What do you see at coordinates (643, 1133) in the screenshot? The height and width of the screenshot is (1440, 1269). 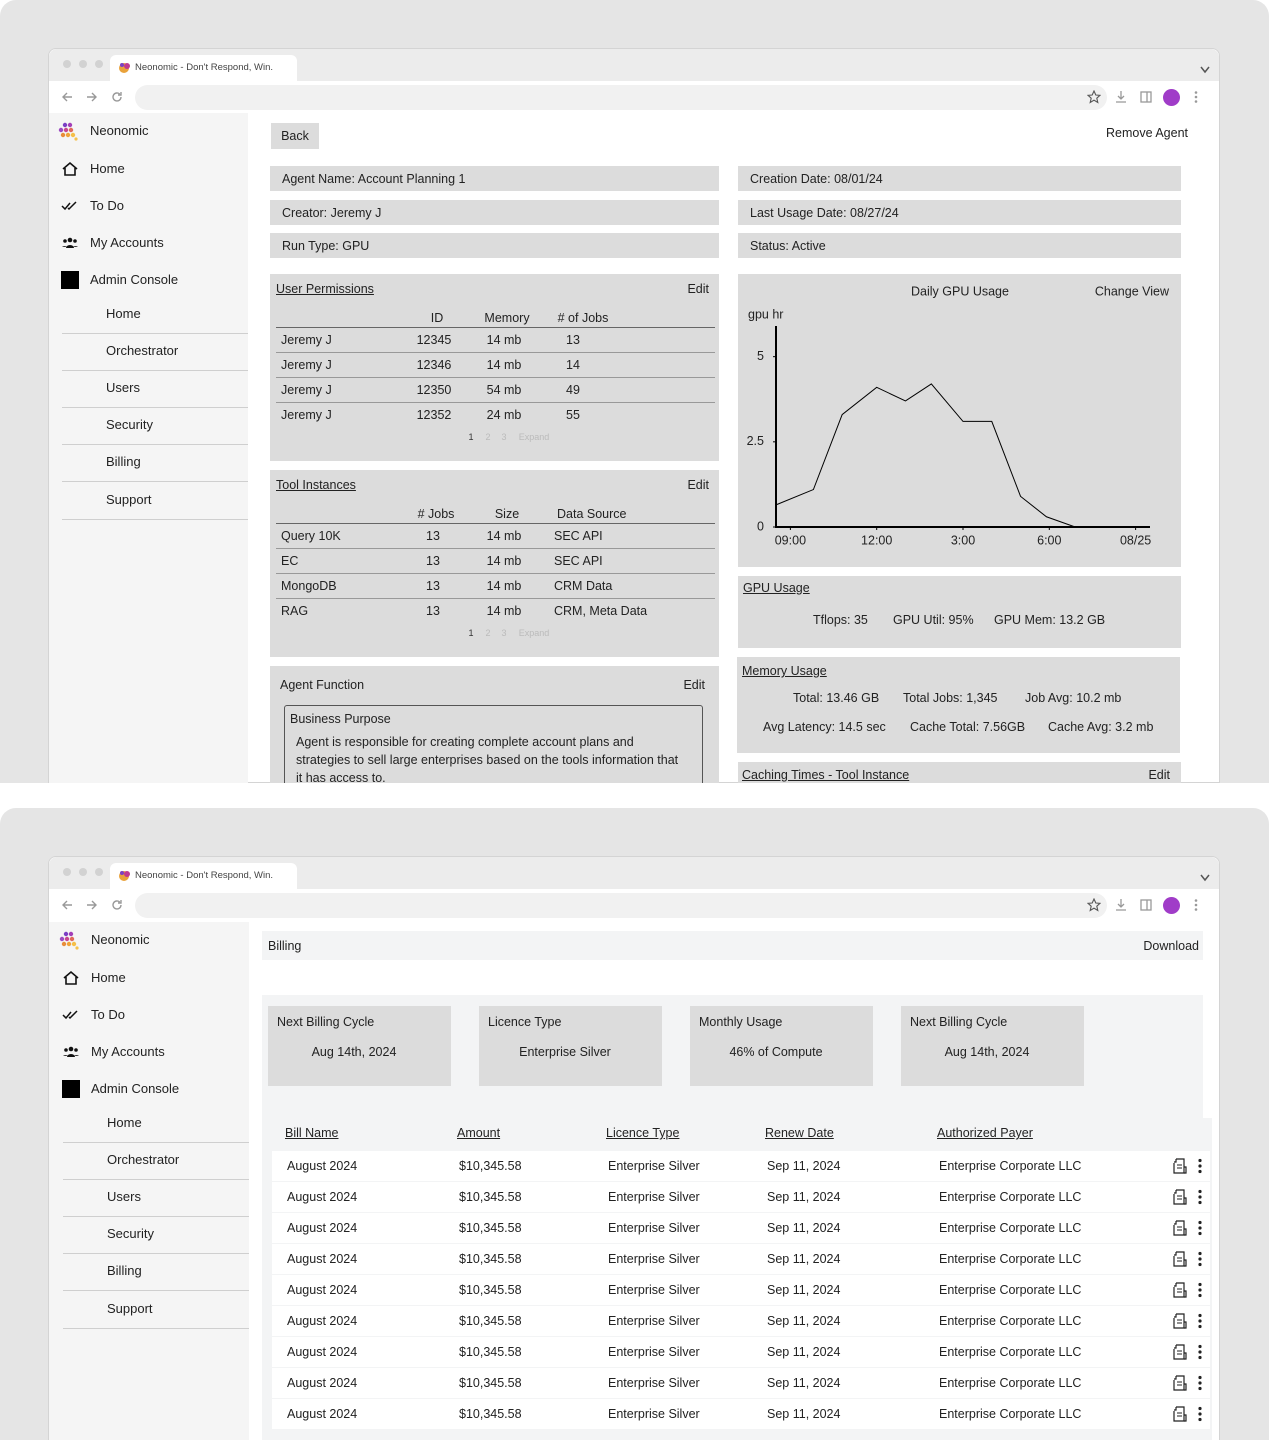 I see `column-header: Licence Type` at bounding box center [643, 1133].